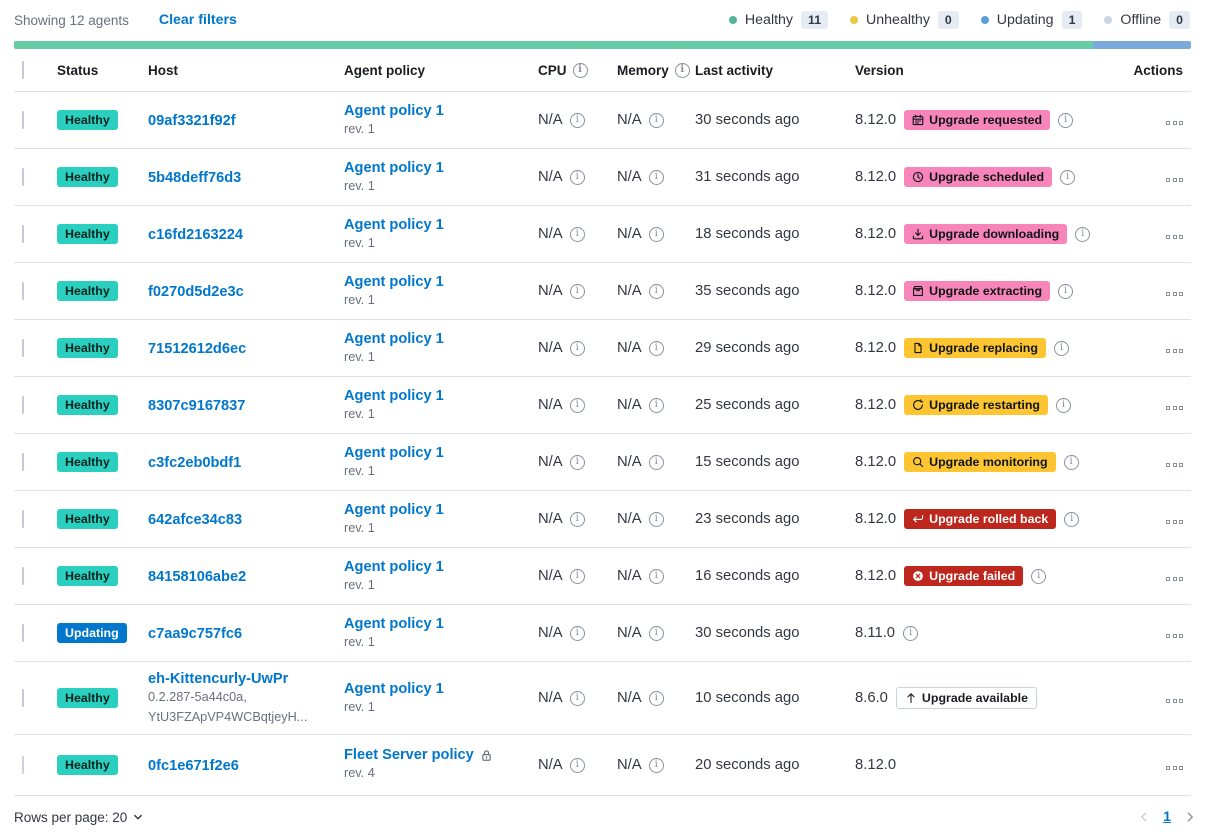  I want to click on memory-header-info-icon, so click(682, 70).